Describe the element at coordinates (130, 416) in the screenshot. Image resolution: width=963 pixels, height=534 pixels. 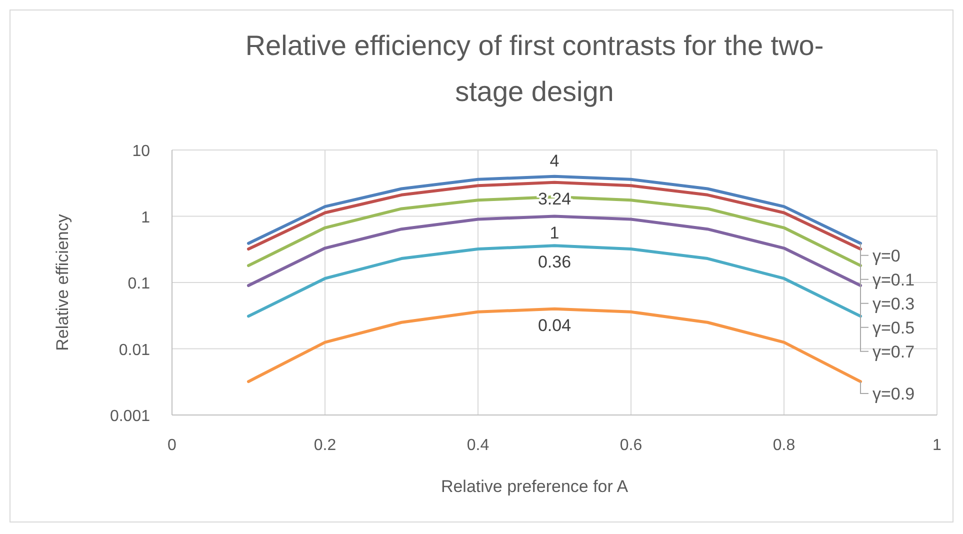
I see `y-tick-label: 0.001` at that location.